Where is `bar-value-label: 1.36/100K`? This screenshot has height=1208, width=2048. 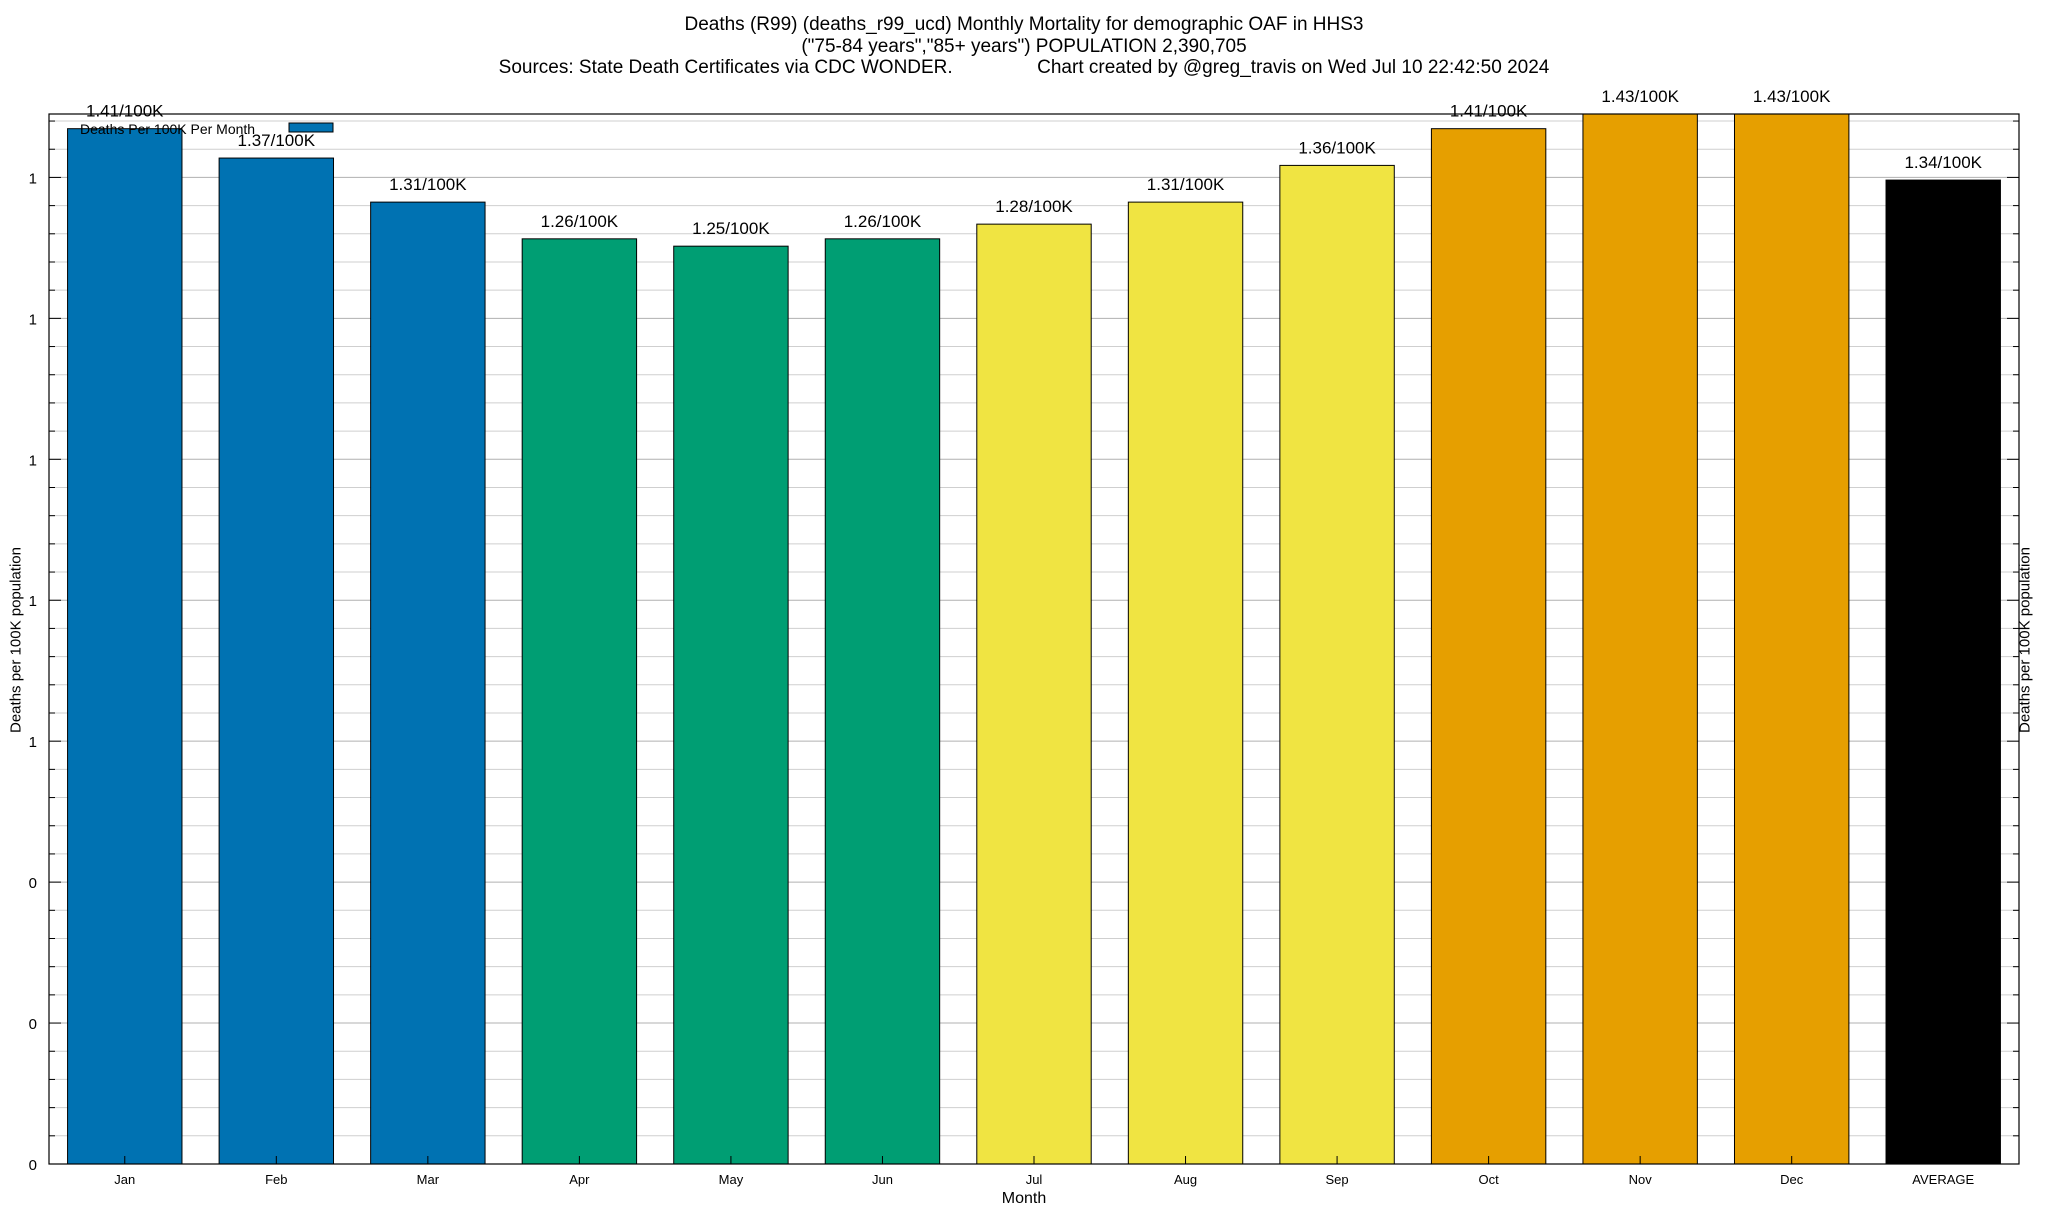 bar-value-label: 1.36/100K is located at coordinates (1337, 147).